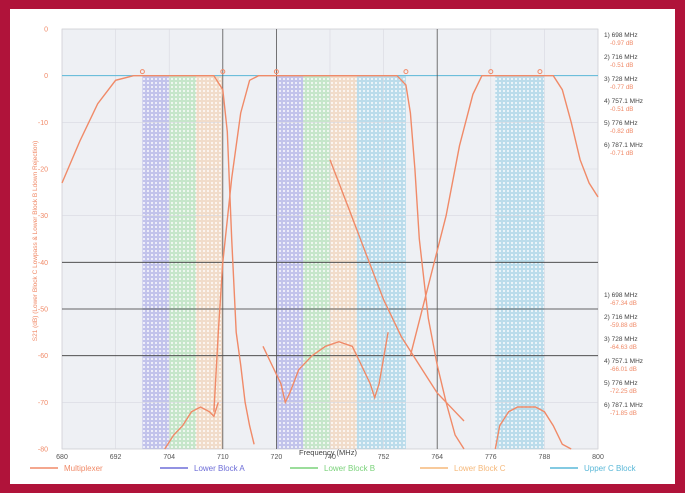 The image size is (685, 493). Describe the element at coordinates (610, 468) in the screenshot. I see `legend-label: Upper C Block` at that location.